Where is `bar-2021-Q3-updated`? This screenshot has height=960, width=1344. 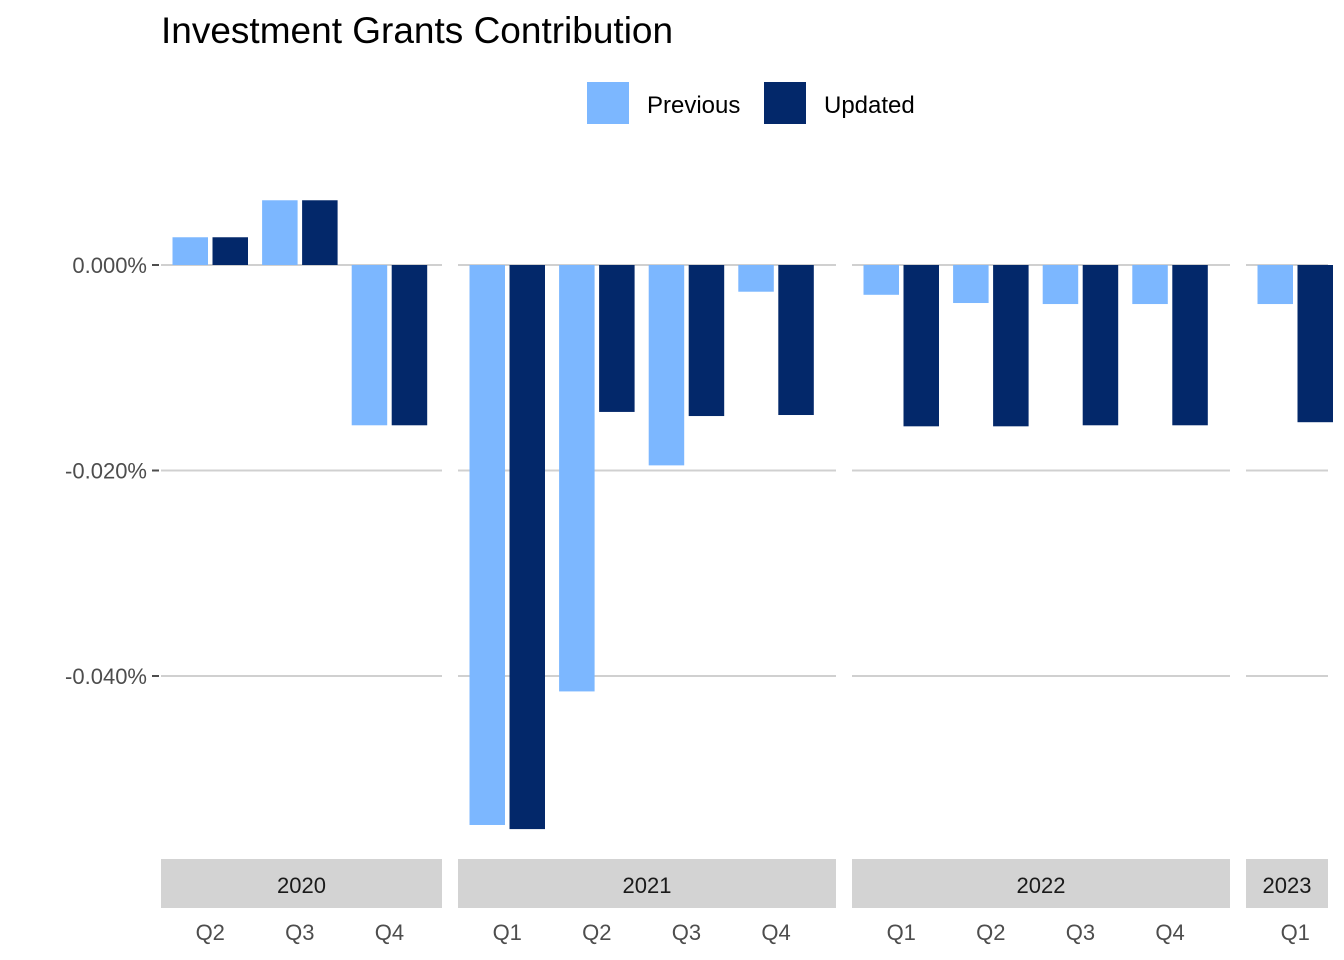
bar-2021-Q3-updated is located at coordinates (706, 341).